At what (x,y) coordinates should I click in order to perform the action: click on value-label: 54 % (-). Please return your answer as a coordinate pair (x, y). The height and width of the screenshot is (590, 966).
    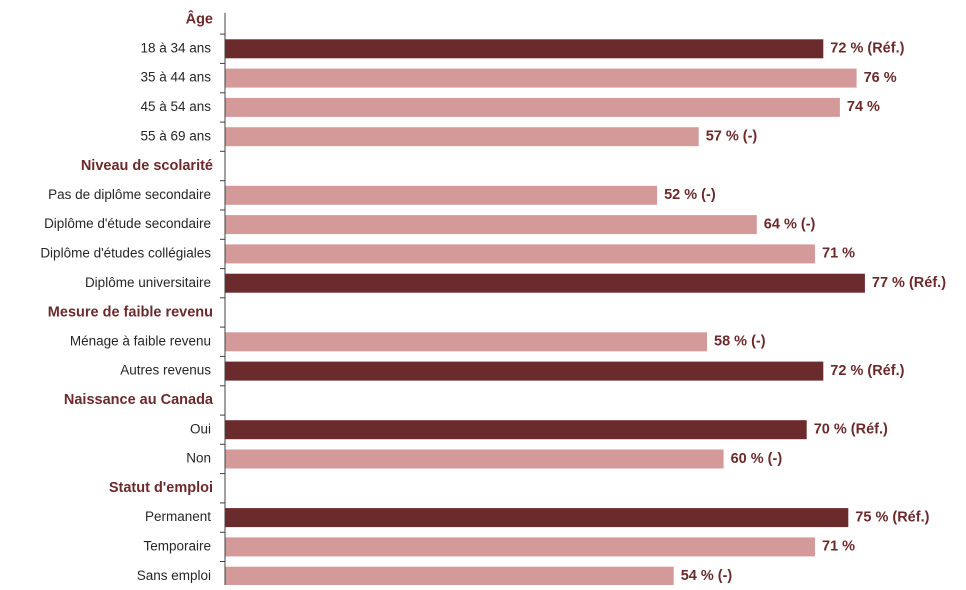
    Looking at the image, I should click on (707, 576).